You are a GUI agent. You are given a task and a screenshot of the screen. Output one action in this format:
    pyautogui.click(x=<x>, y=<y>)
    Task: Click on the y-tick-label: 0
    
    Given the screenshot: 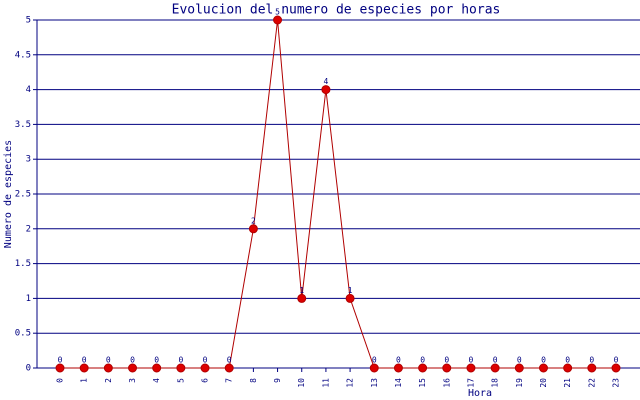 What is the action you would take?
    pyautogui.click(x=28, y=369)
    